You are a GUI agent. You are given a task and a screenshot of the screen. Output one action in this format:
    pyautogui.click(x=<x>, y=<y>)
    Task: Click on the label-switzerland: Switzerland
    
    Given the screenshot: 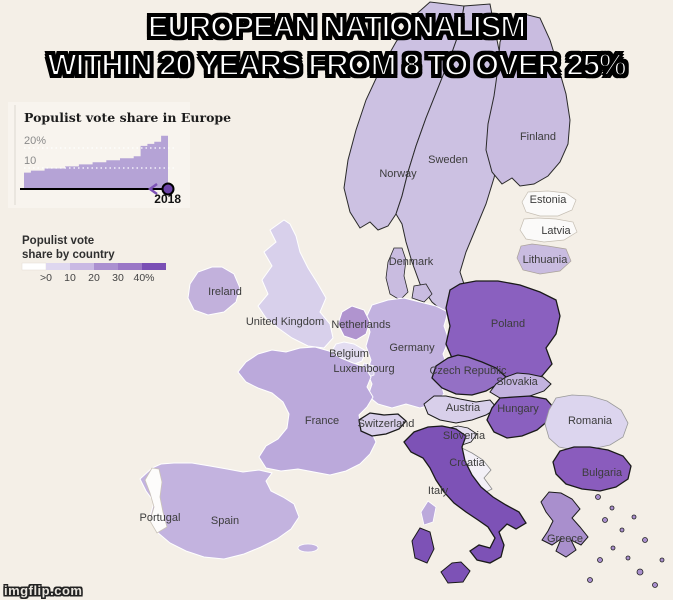 What is the action you would take?
    pyautogui.click(x=386, y=424)
    